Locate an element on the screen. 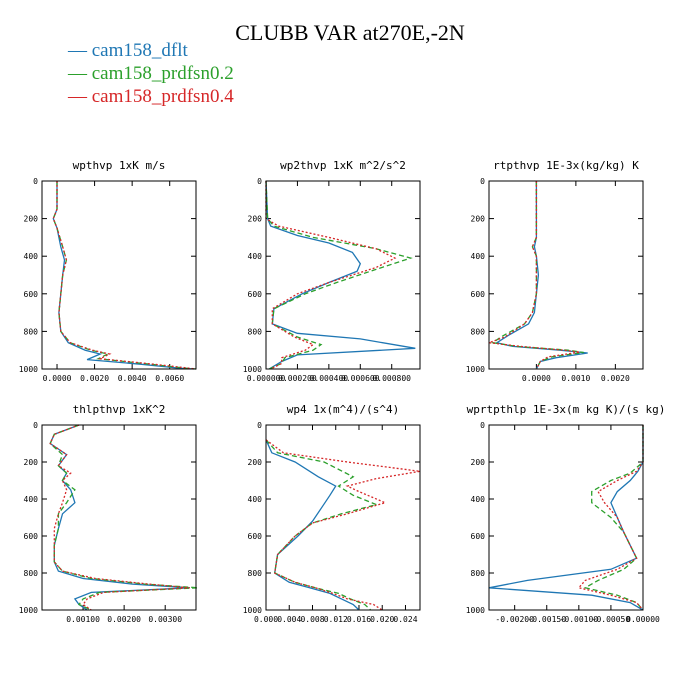  x-tick-label: 0.024 is located at coordinates (405, 619).